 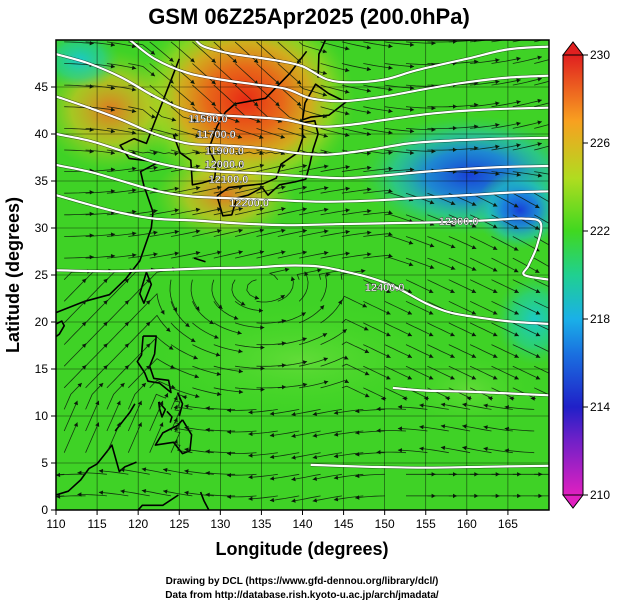 I want to click on x-tick-label: 140, so click(x=302, y=524).